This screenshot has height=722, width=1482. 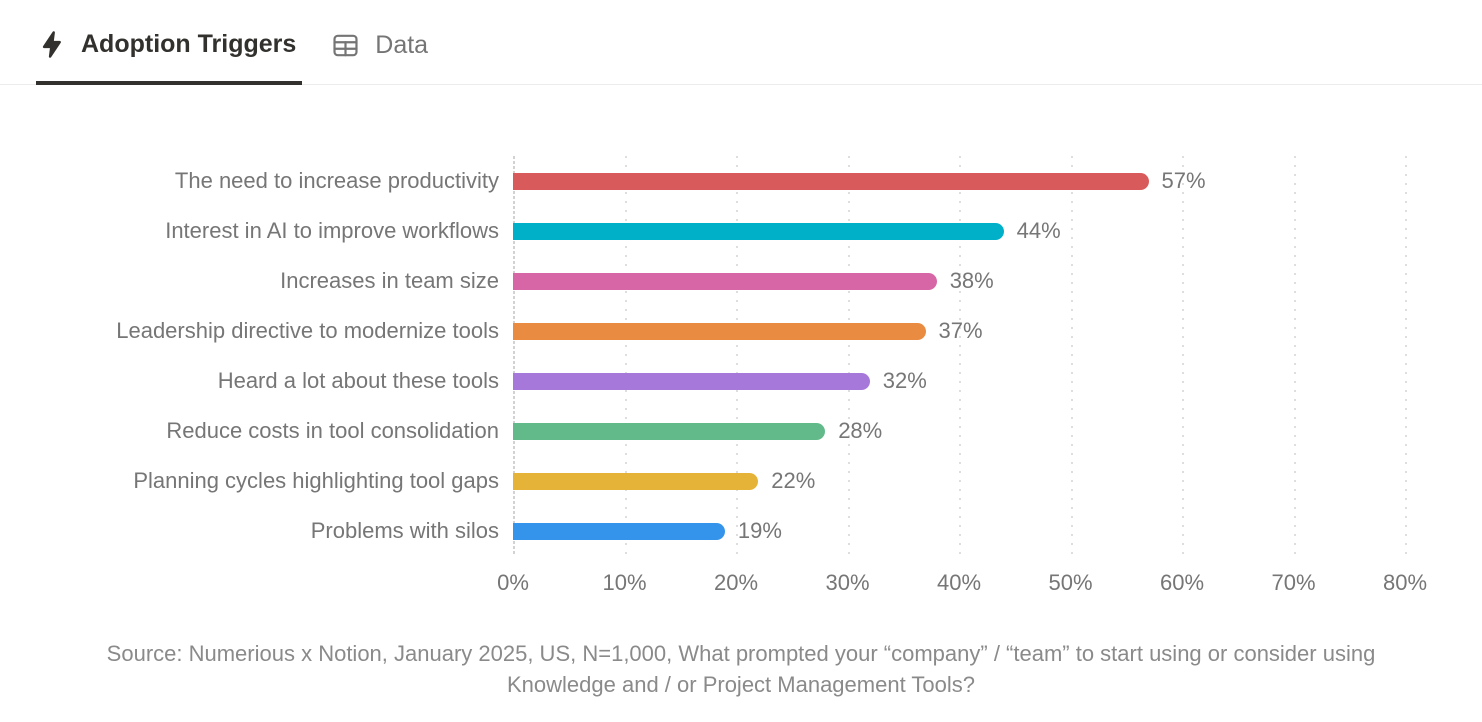 What do you see at coordinates (316, 480) in the screenshot?
I see `category-label: Planning cycles highlighting tool gaps` at bounding box center [316, 480].